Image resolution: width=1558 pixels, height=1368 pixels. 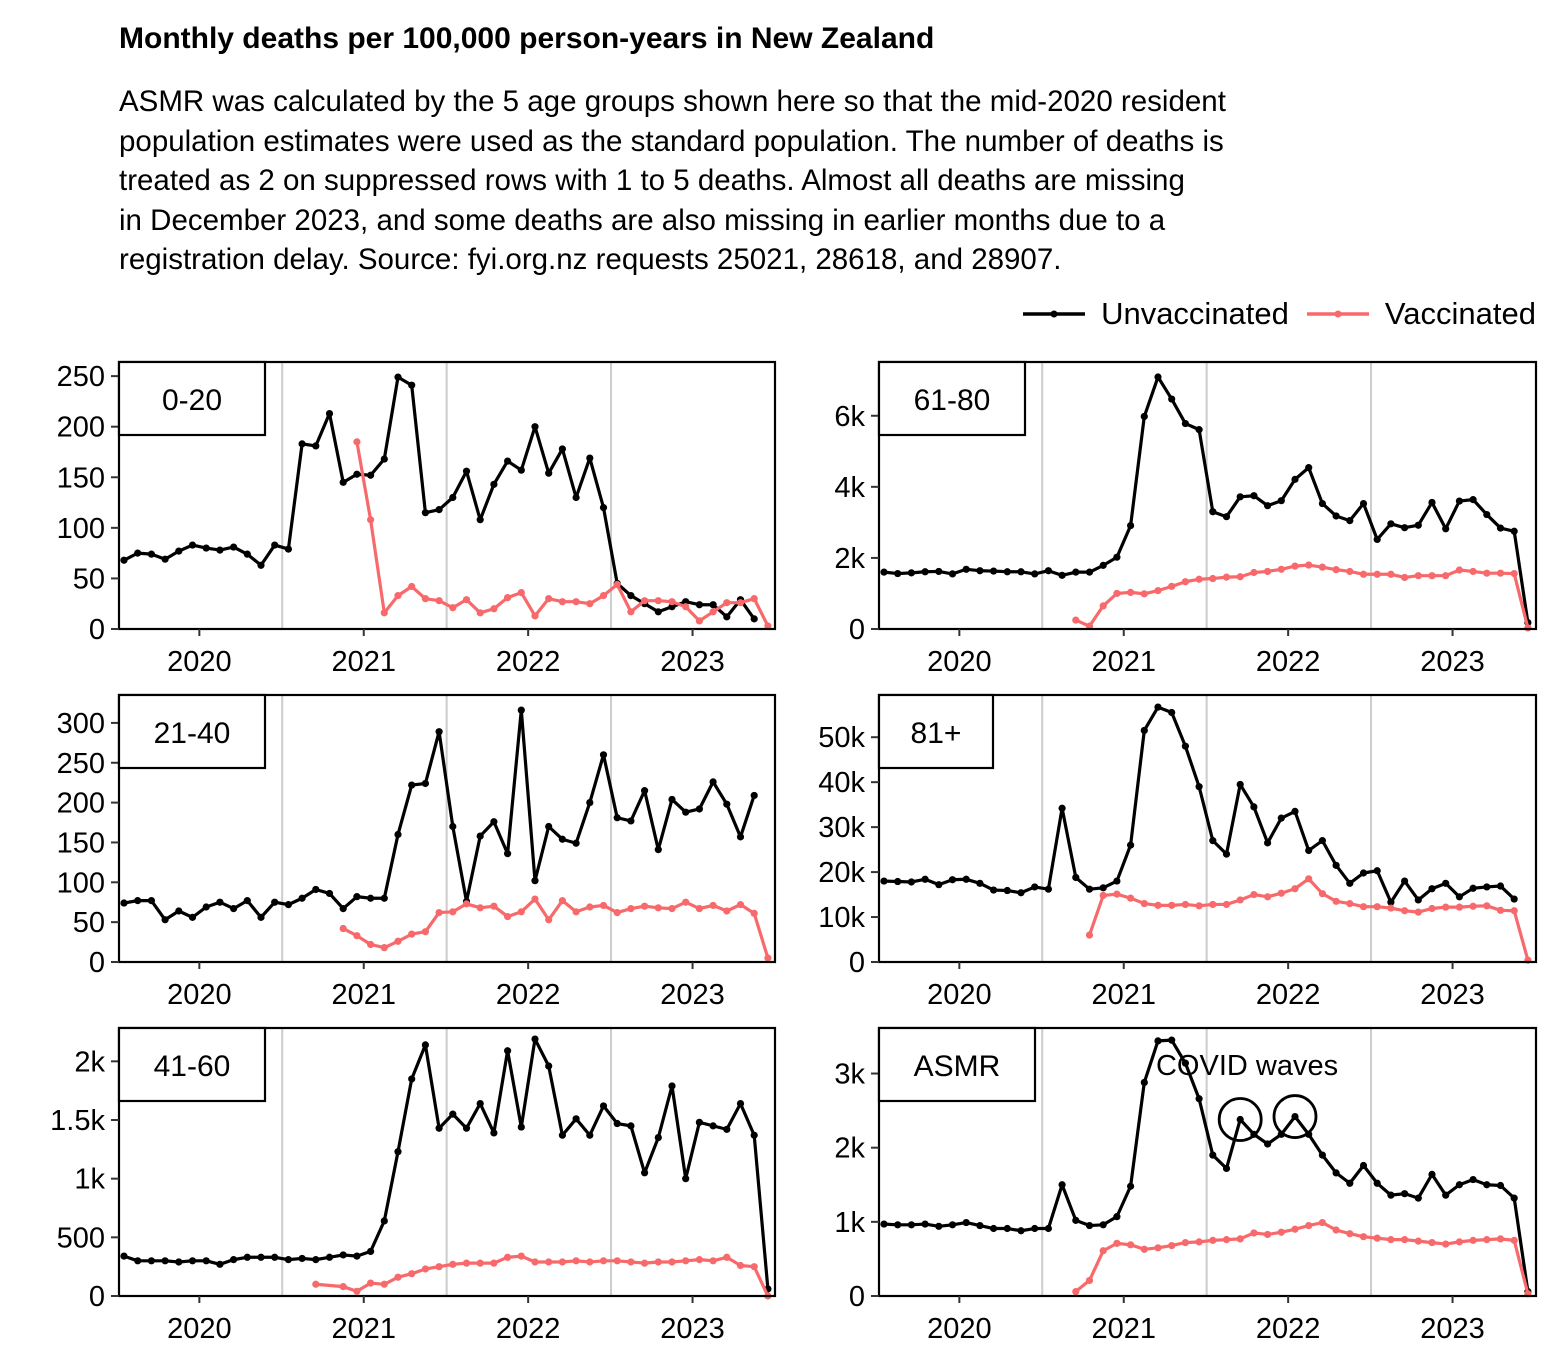 I want to click on y-tick-label: 100, so click(x=81, y=529).